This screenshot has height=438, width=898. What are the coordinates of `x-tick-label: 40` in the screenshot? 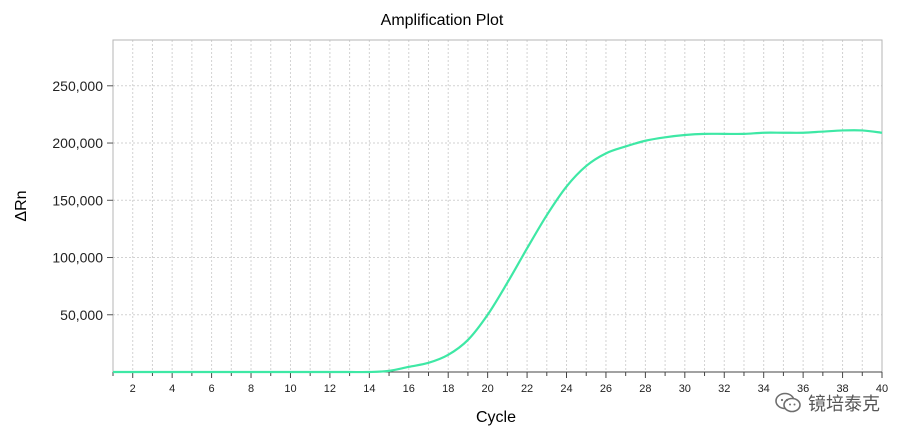 It's located at (882, 389).